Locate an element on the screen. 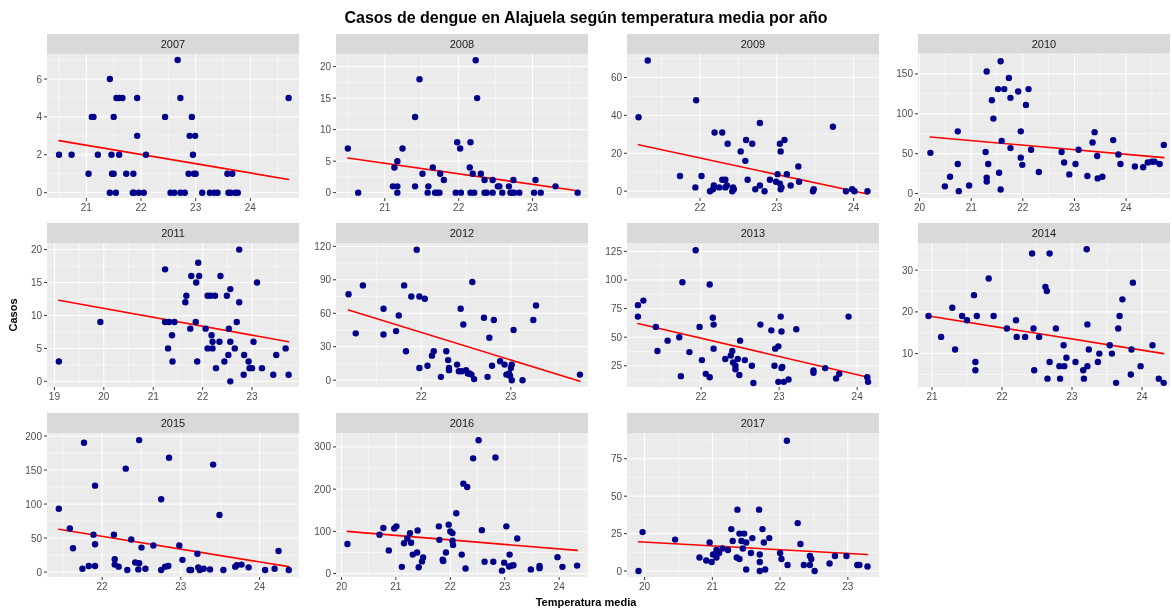  chart-title: 2010 is located at coordinates (1044, 44).